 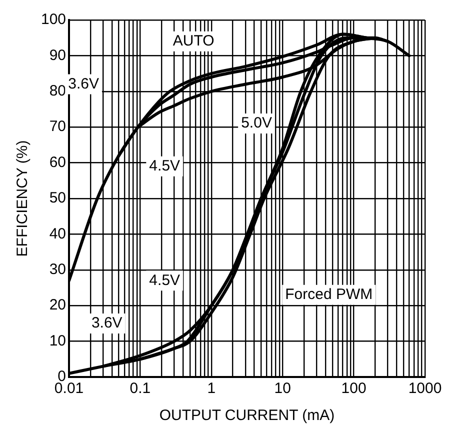 What do you see at coordinates (193, 41) in the screenshot?
I see `annotation: AUTO` at bounding box center [193, 41].